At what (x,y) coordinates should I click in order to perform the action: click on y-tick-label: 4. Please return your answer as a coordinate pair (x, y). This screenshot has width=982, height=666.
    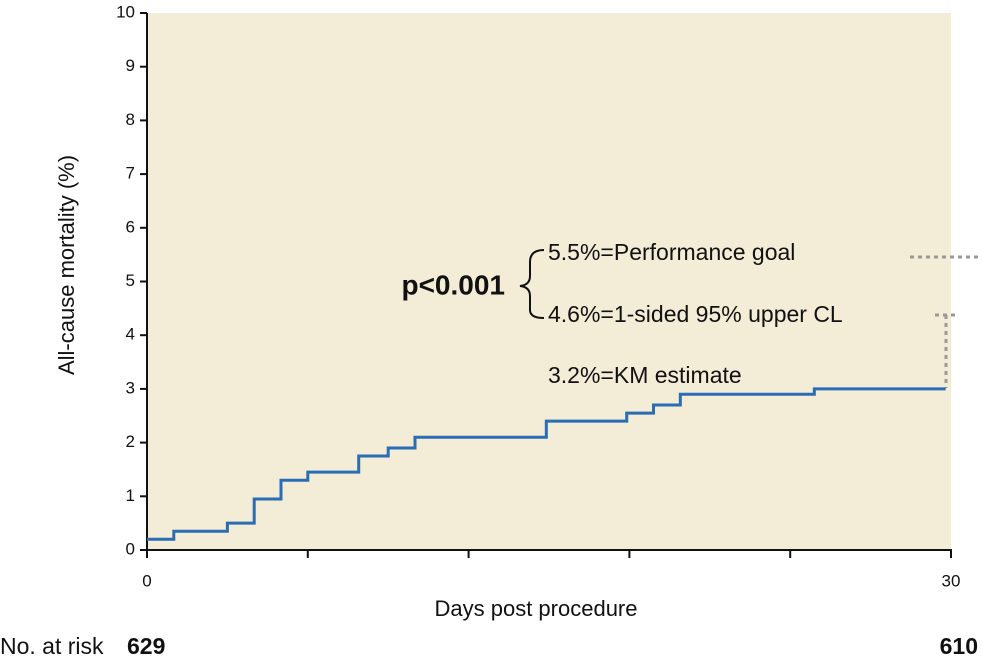
    Looking at the image, I should click on (130, 334).